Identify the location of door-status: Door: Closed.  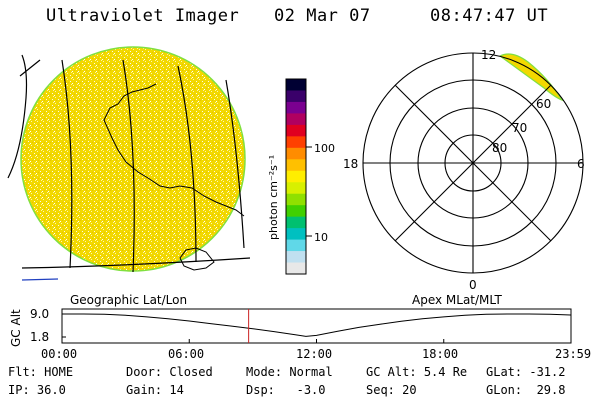
(169, 372).